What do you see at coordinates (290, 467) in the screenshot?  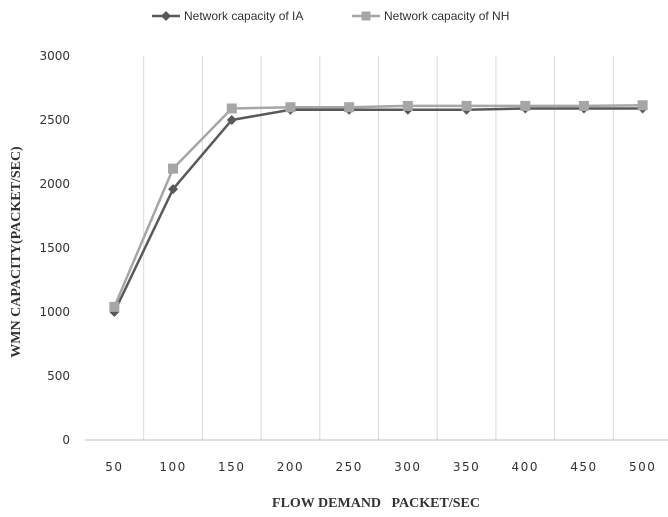 I see `x-tick-label: 200` at bounding box center [290, 467].